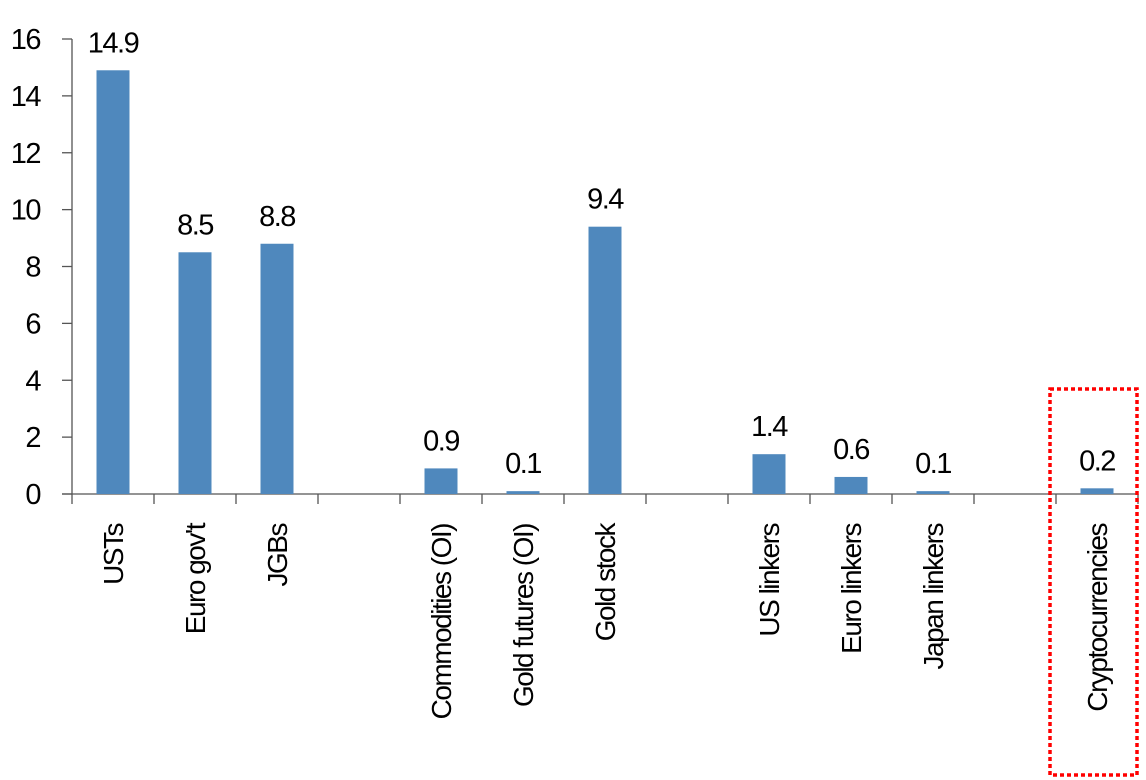  What do you see at coordinates (277, 217) in the screenshot?
I see `data-label: 8.8` at bounding box center [277, 217].